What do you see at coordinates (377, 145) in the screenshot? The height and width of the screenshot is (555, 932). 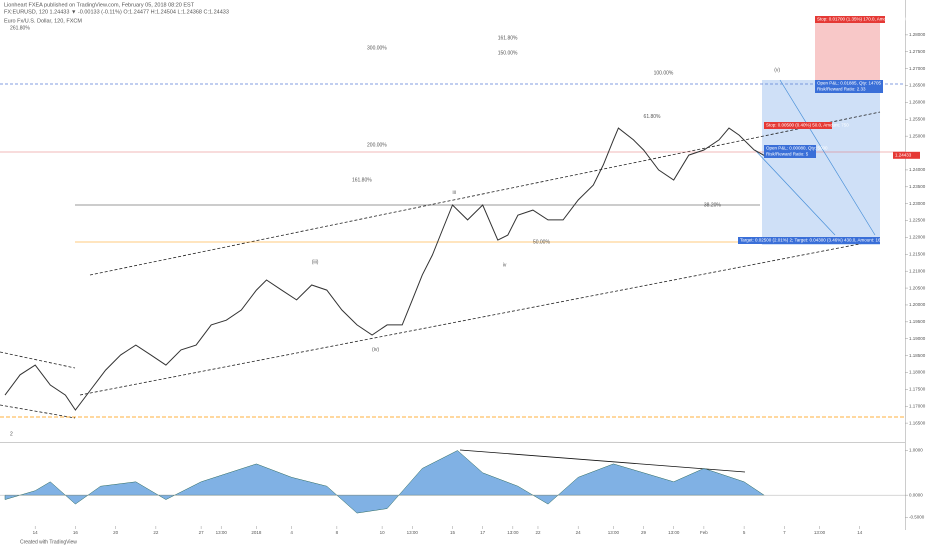 I see `annotation: 200.00%` at bounding box center [377, 145].